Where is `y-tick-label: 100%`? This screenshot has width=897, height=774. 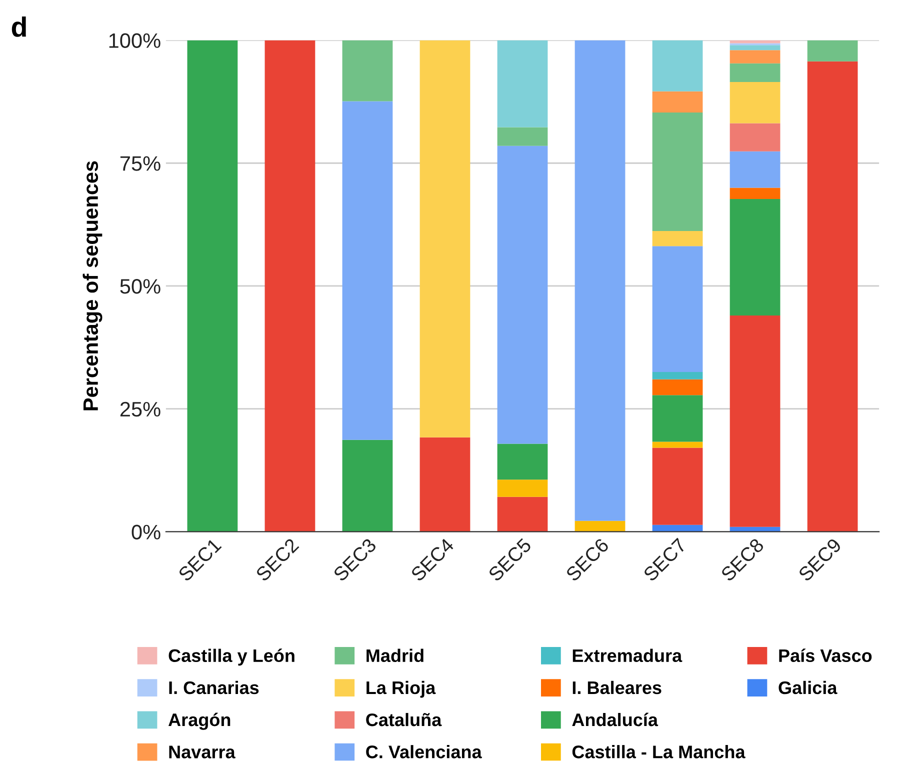
y-tick-label: 100% is located at coordinates (134, 40).